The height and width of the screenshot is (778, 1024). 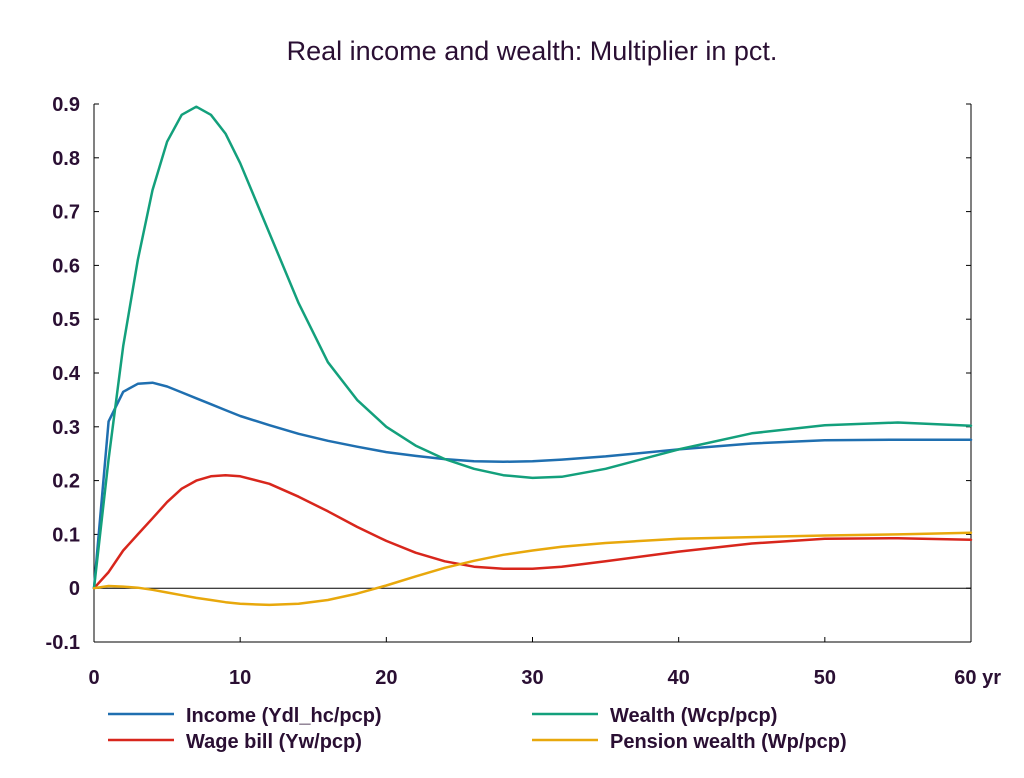 I want to click on y-tick-label: 0.5, so click(x=66, y=320).